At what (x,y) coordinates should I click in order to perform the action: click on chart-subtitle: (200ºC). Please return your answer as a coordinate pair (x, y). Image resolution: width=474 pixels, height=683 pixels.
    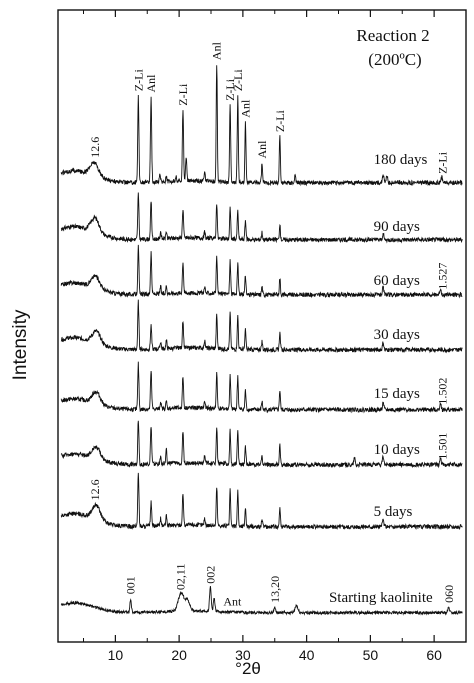
    Looking at the image, I should click on (394, 59).